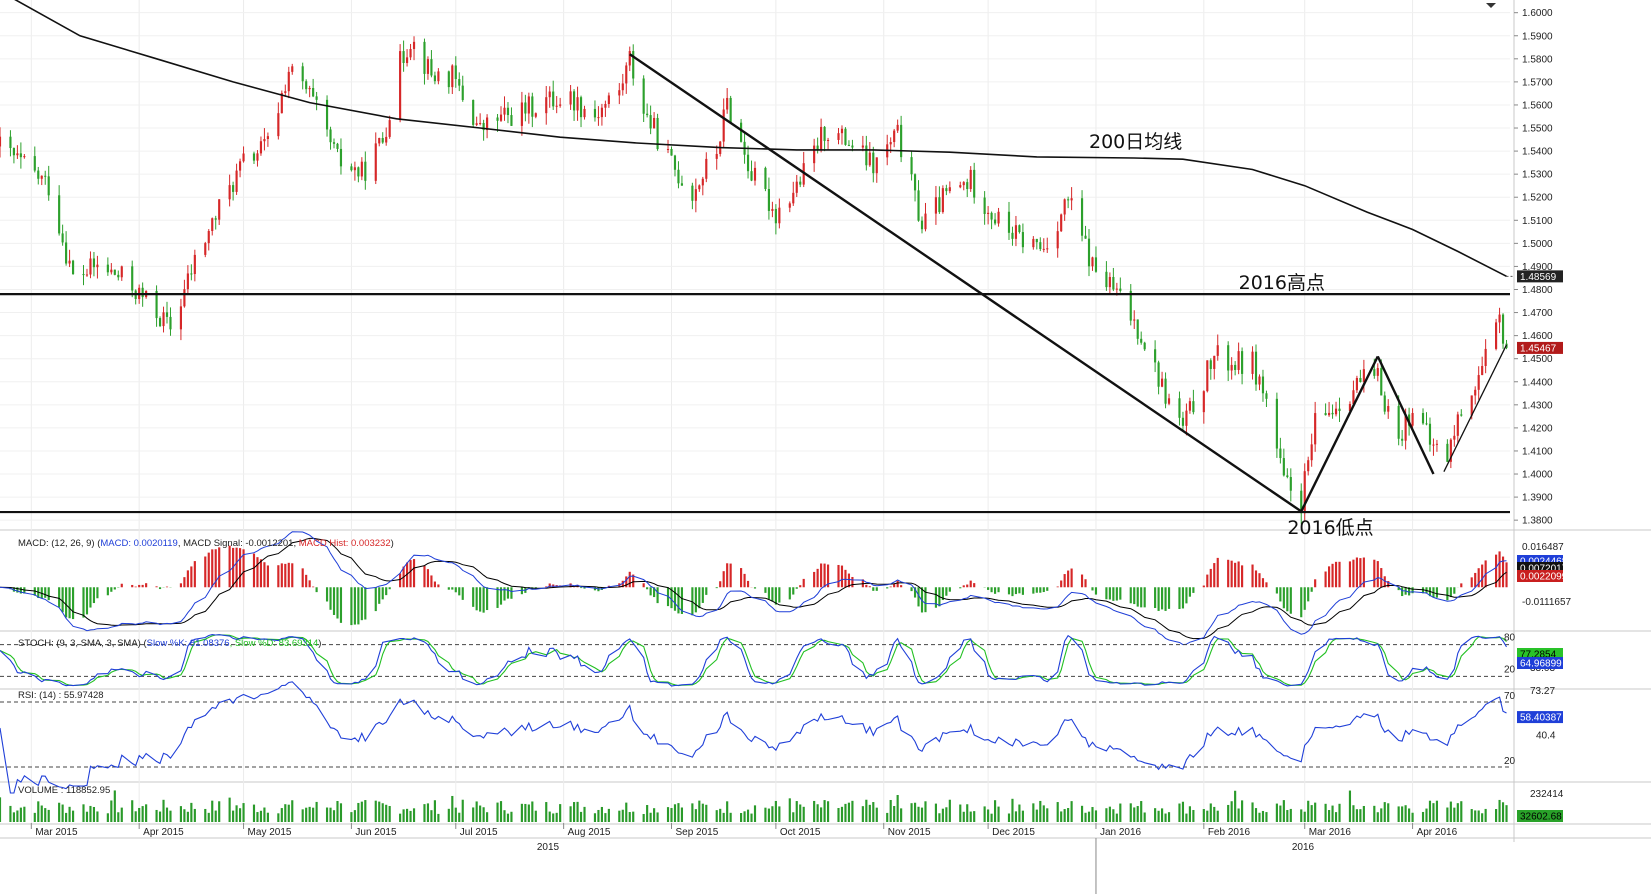  What do you see at coordinates (1537, 521) in the screenshot?
I see `price-tick-label: 1.3800` at bounding box center [1537, 521].